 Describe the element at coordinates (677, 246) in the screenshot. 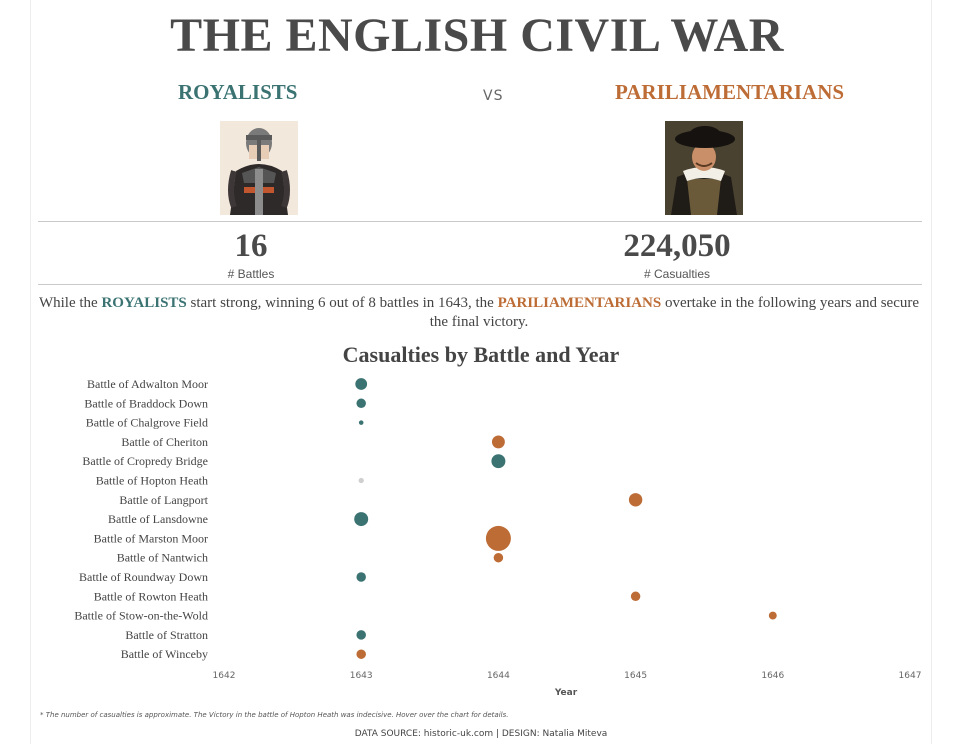

I see `casualties-count: 224,050` at that location.